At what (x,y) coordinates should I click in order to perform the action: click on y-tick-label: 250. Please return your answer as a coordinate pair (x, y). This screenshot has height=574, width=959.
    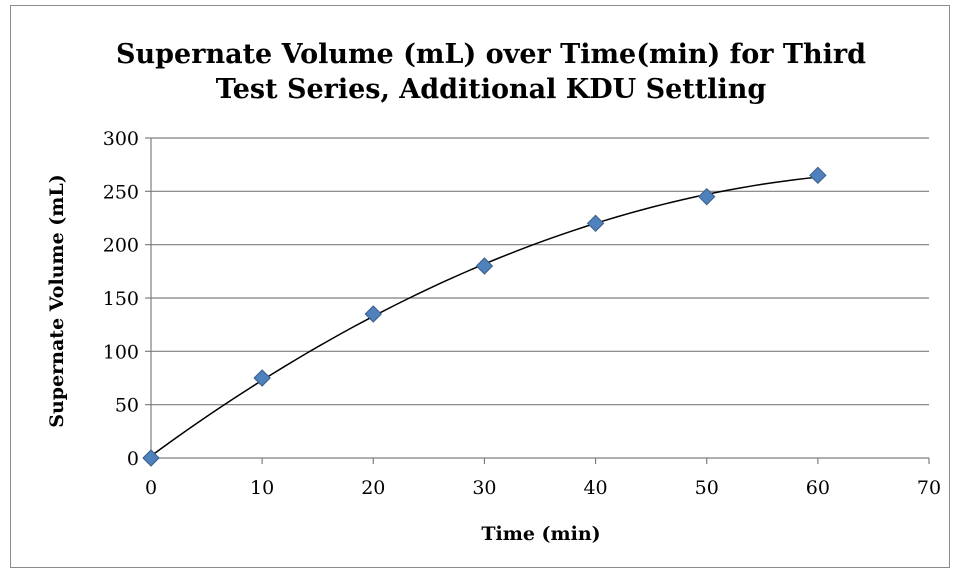
    Looking at the image, I should click on (121, 192).